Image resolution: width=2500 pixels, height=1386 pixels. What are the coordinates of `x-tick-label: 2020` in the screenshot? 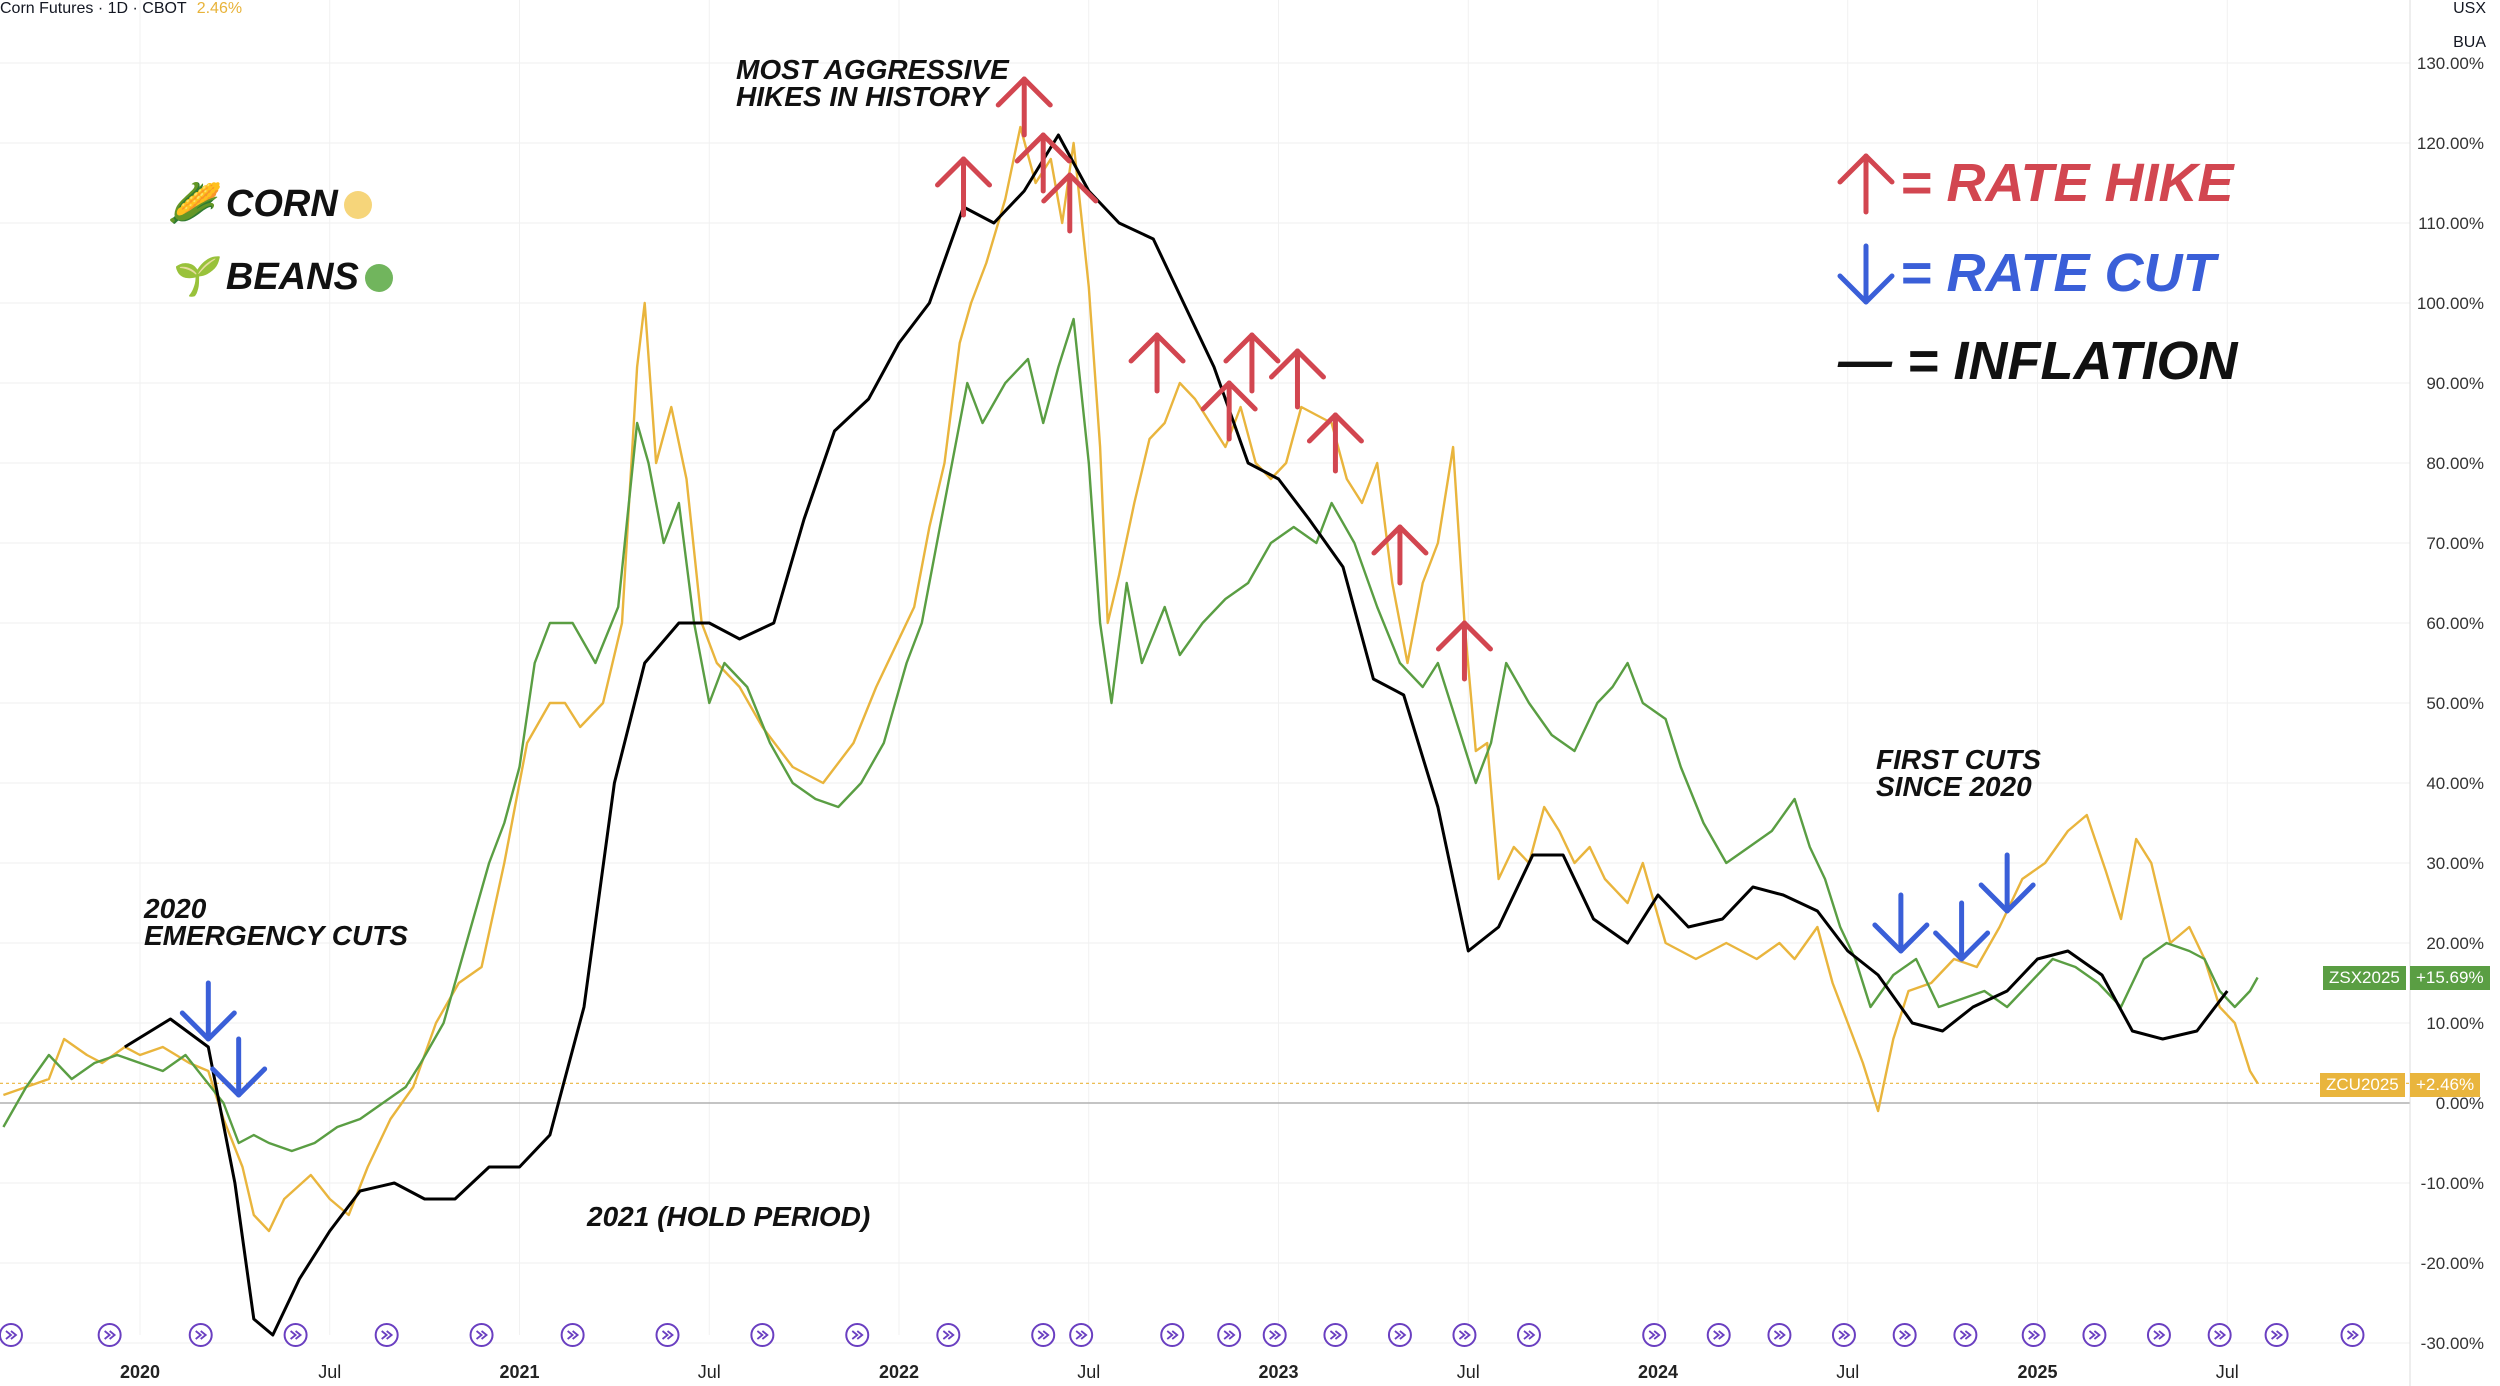 It's located at (140, 1372).